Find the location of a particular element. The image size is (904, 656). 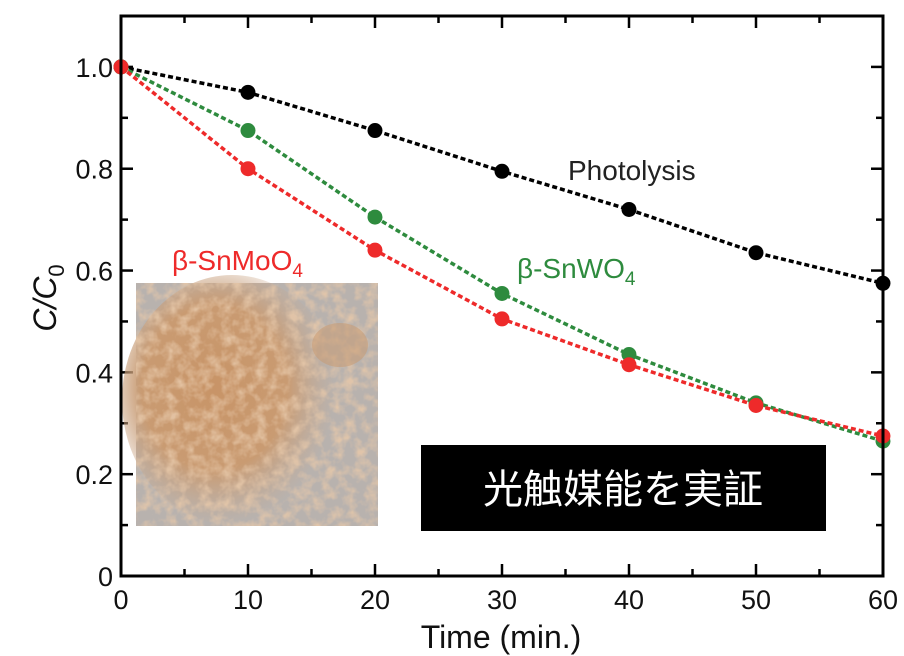

x-tick-label: 50 is located at coordinates (756, 600).